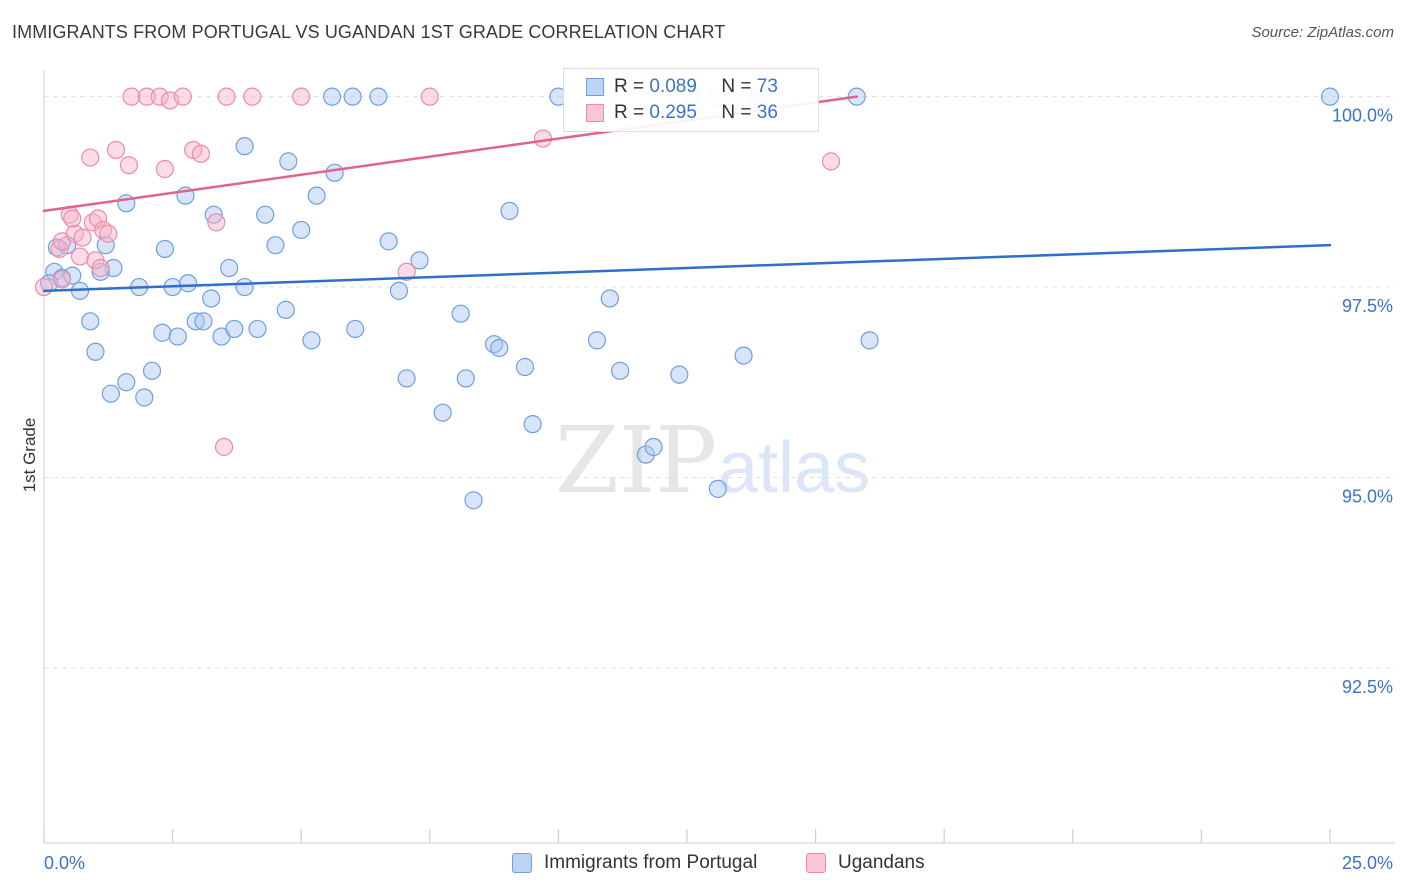 This screenshot has width=1406, height=892. Describe the element at coordinates (767, 86) in the screenshot. I see `legend-n-value-portugal: 73` at that location.